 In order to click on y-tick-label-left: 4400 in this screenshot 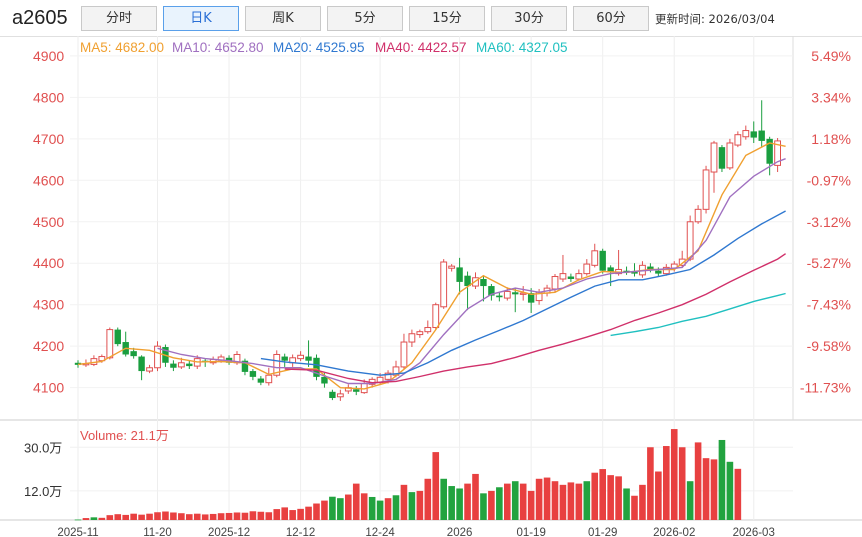, I will do `click(48, 263)`.